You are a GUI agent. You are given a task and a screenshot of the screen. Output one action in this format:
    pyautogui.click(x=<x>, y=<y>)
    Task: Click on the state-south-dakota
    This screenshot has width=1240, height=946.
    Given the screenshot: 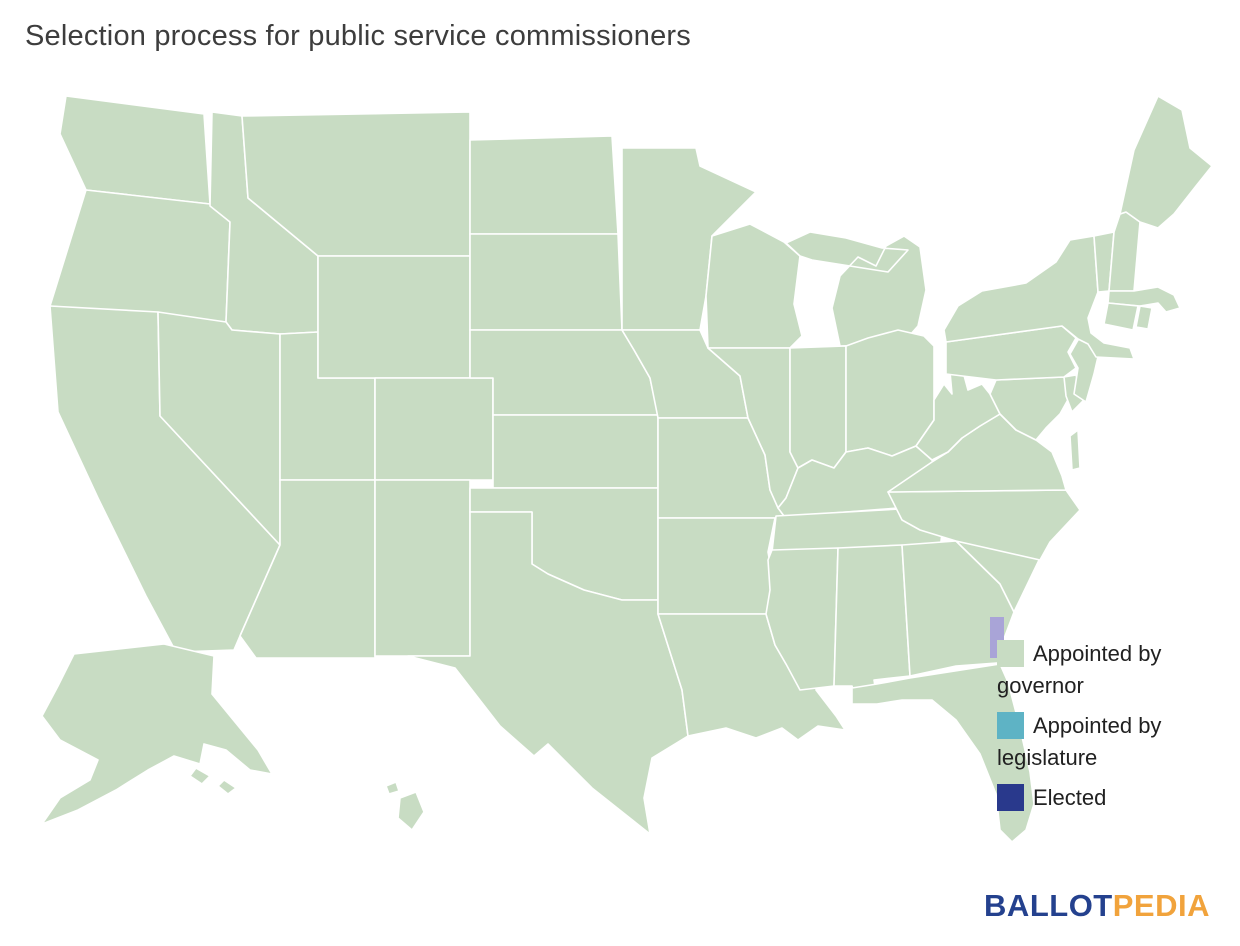 What is the action you would take?
    pyautogui.click(x=546, y=282)
    